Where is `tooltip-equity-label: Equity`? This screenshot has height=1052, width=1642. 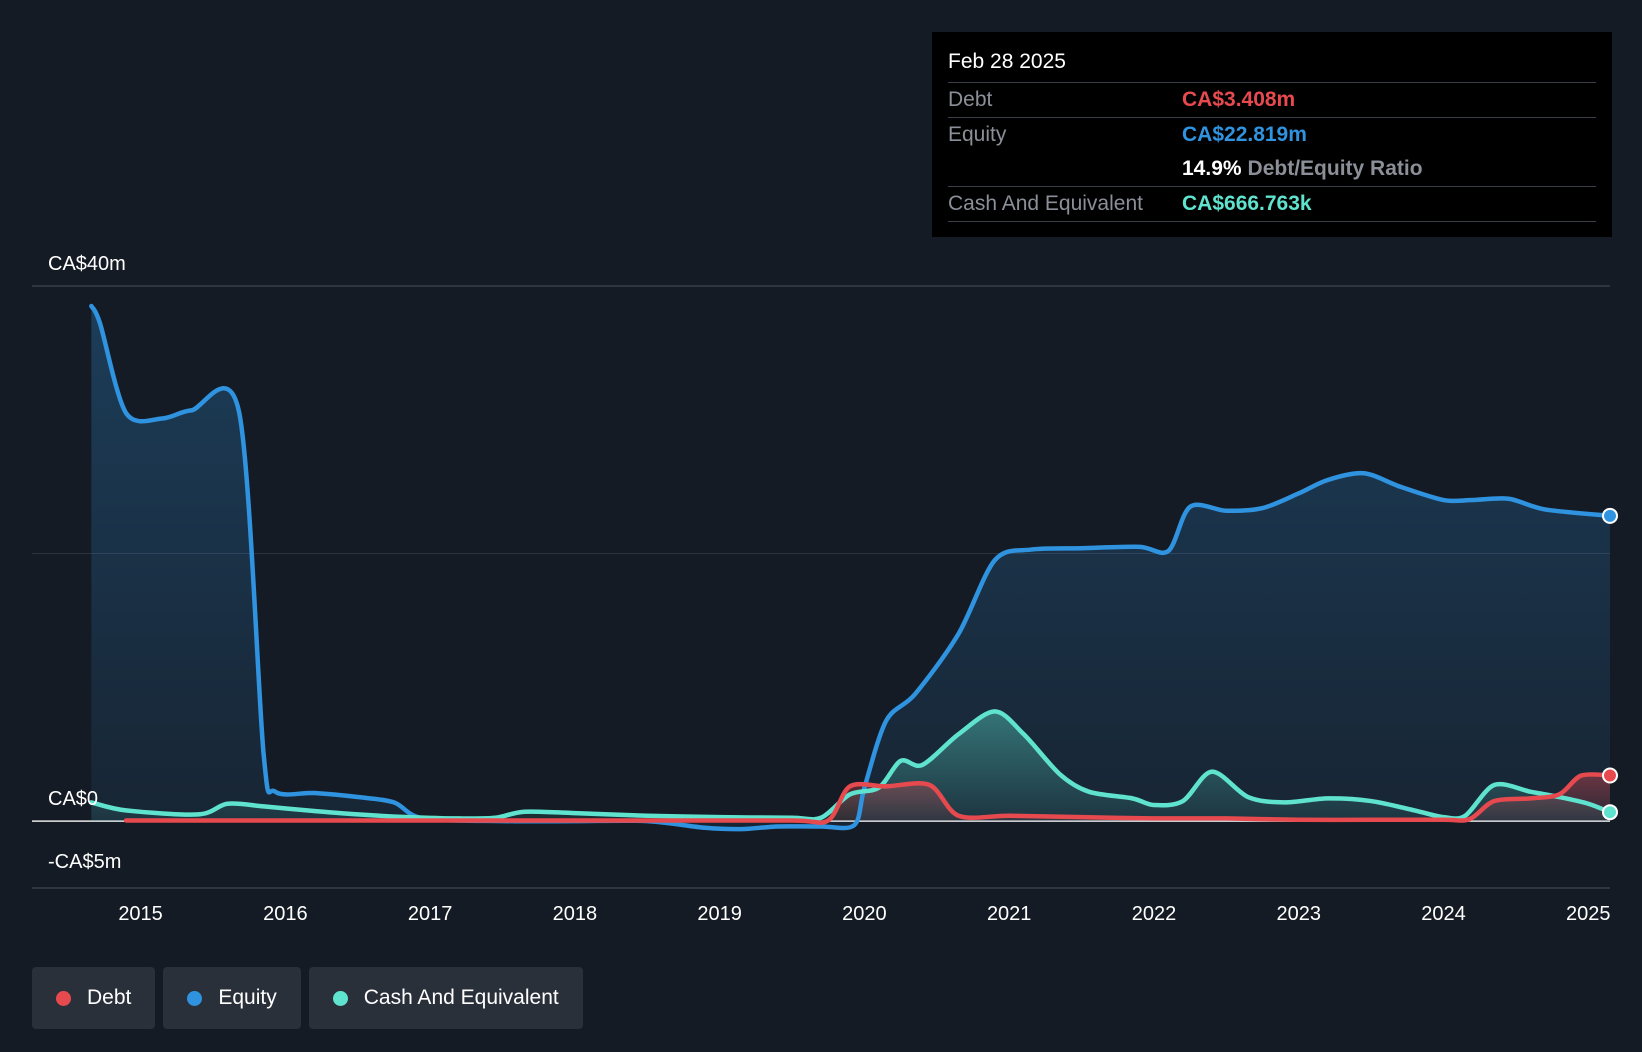 tooltip-equity-label: Equity is located at coordinates (977, 134).